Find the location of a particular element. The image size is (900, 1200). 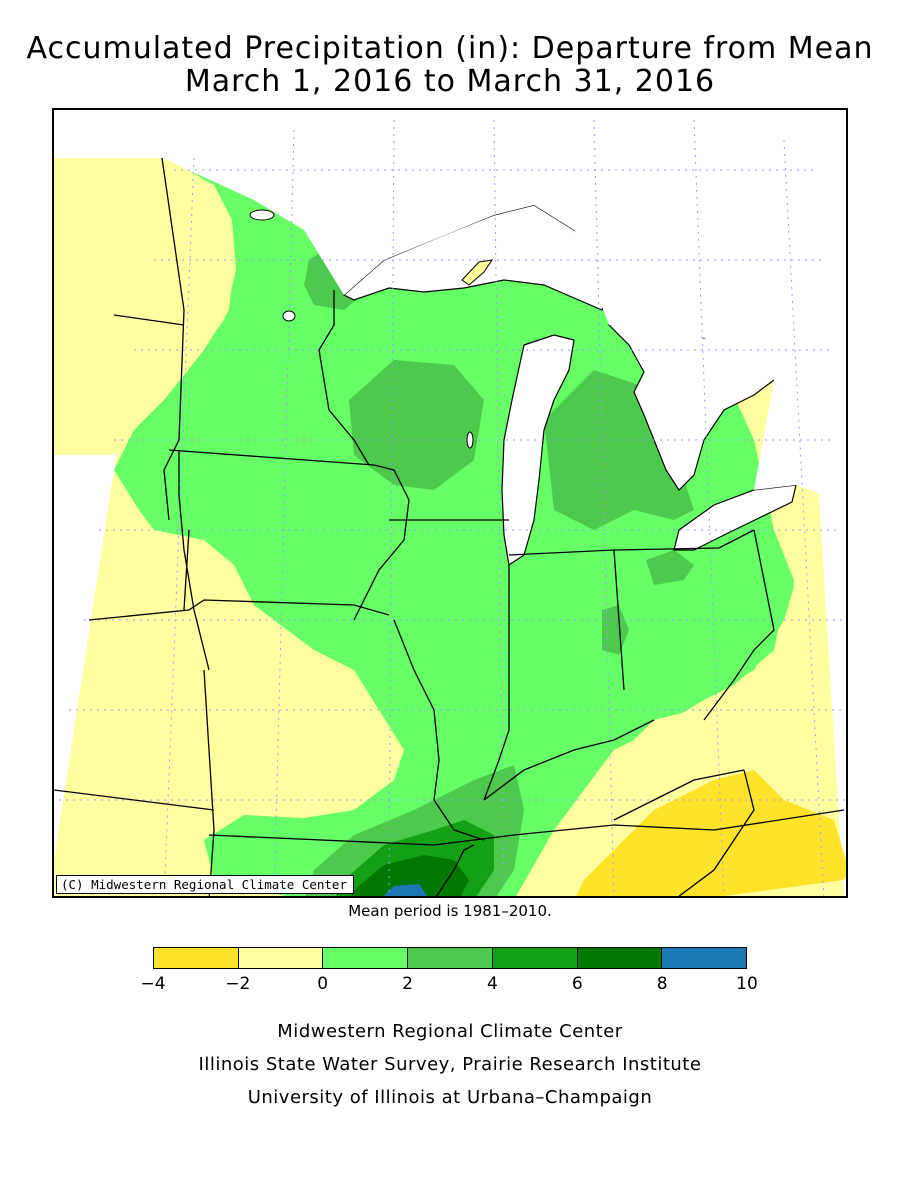

legend-tick-label: 8 is located at coordinates (662, 984).